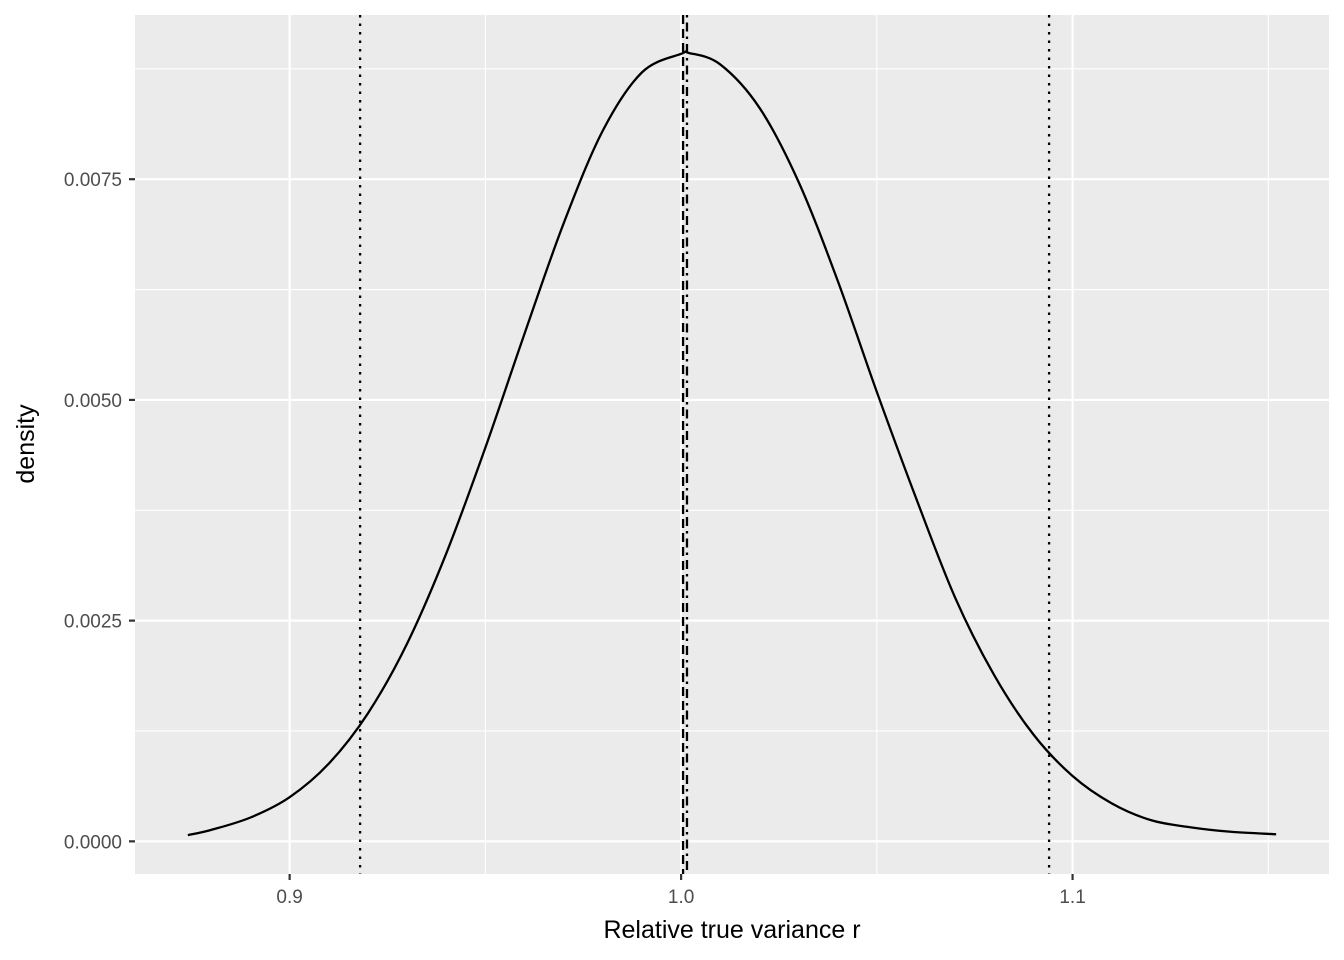 The height and width of the screenshot is (960, 1344). I want to click on y-tick-label: 0.0000, so click(93, 842).